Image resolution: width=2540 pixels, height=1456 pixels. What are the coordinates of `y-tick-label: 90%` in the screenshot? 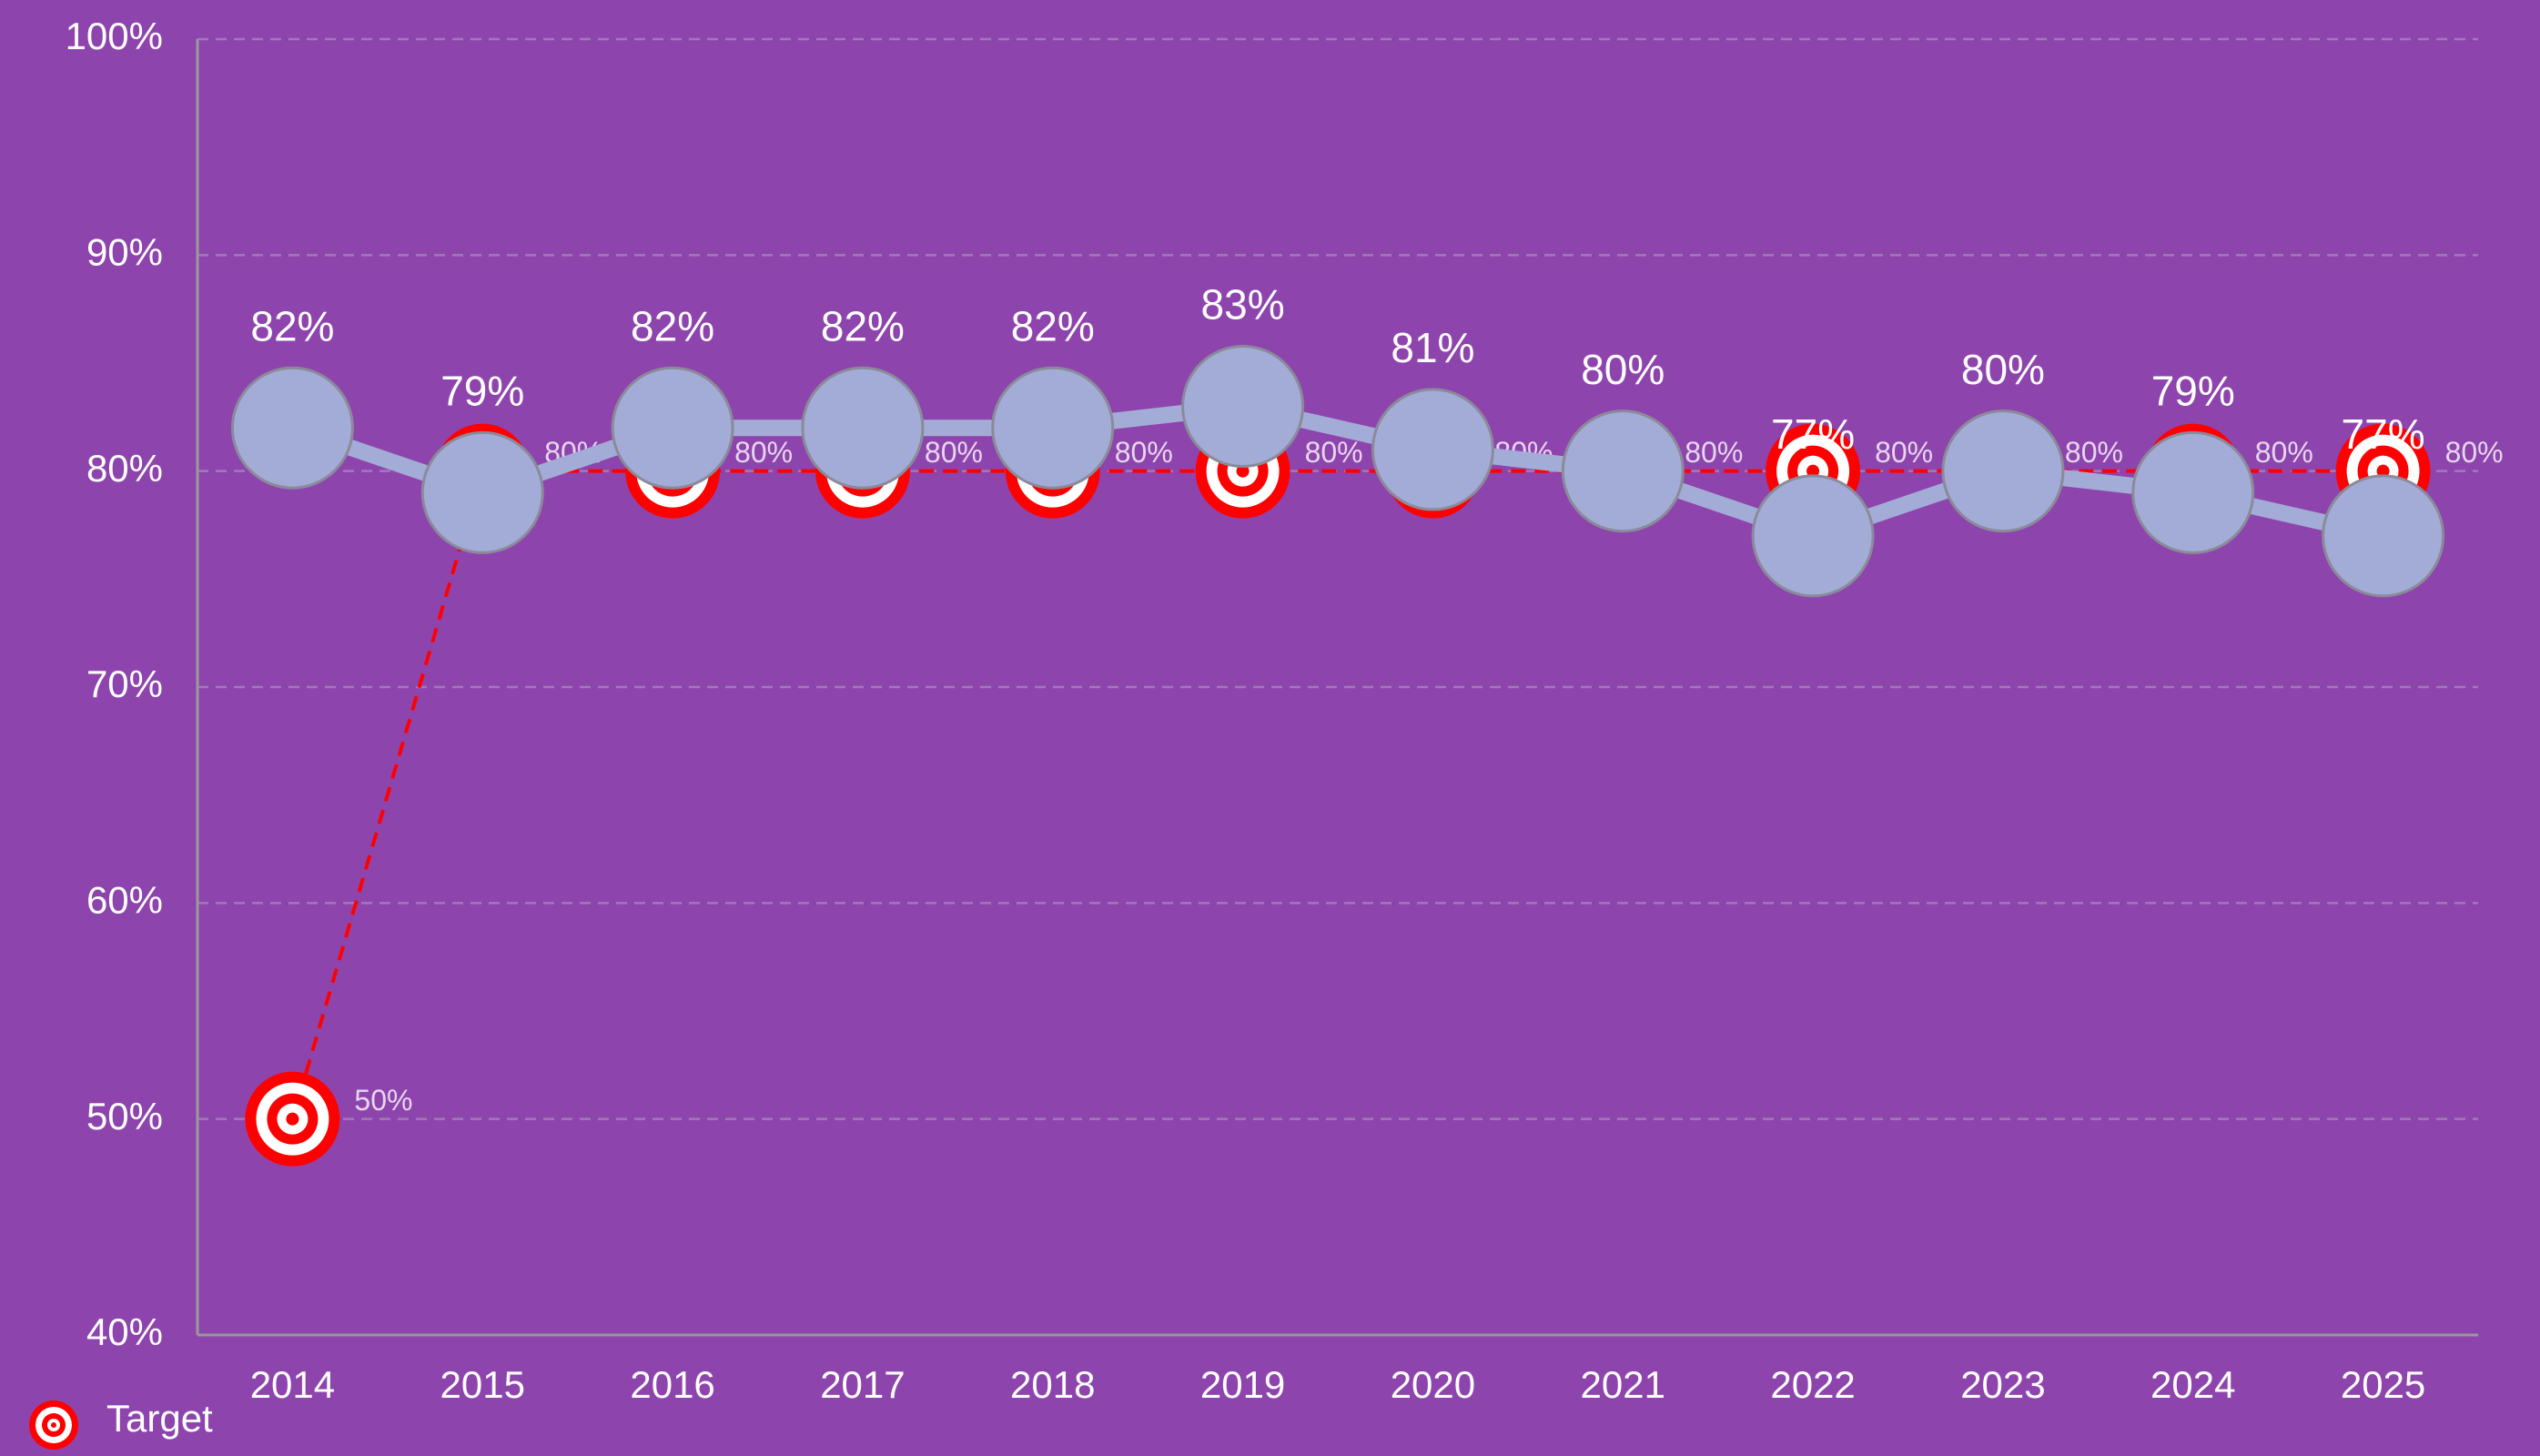 It's located at (125, 252).